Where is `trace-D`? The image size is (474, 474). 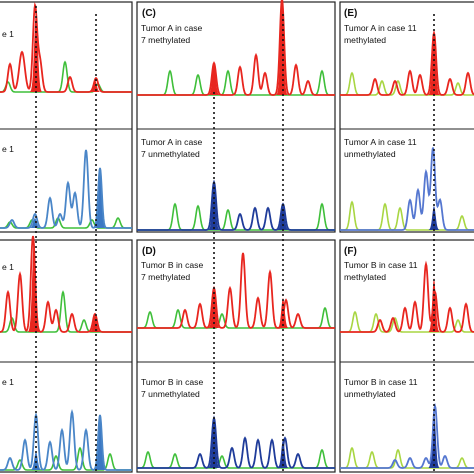 trace-D is located at coordinates (236, 290).